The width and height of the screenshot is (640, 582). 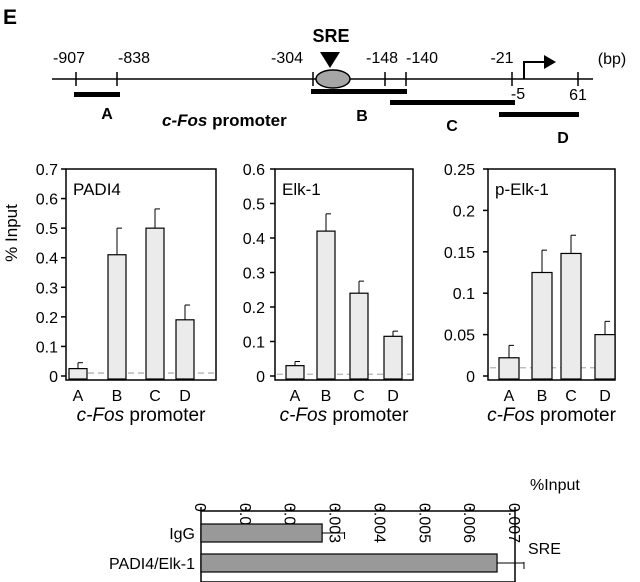 What do you see at coordinates (378, 523) in the screenshot?
I see `x-tick-label: 0.004` at bounding box center [378, 523].